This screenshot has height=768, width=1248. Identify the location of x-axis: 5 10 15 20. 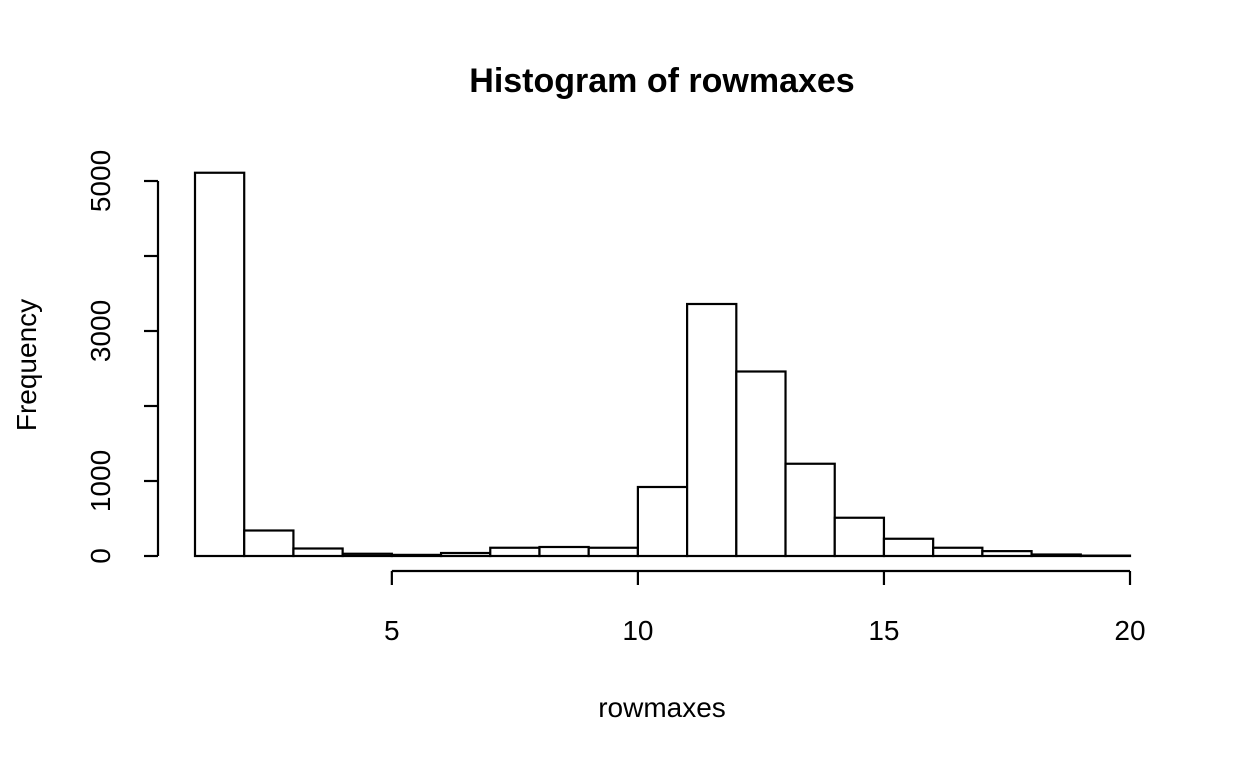
(765, 607).